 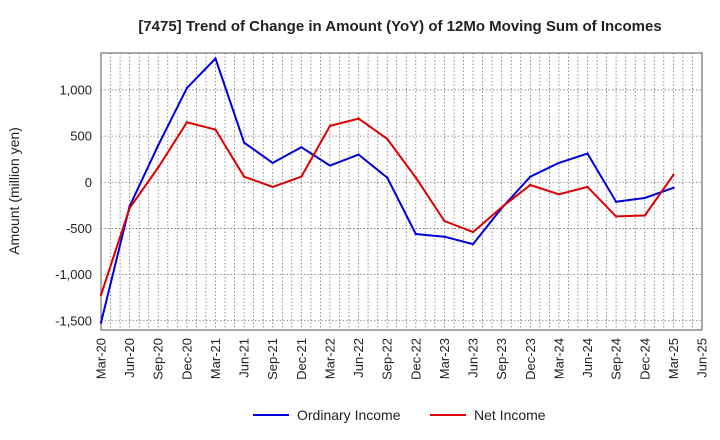 I want to click on legend: Ordinary Income Net Income, so click(x=399, y=415).